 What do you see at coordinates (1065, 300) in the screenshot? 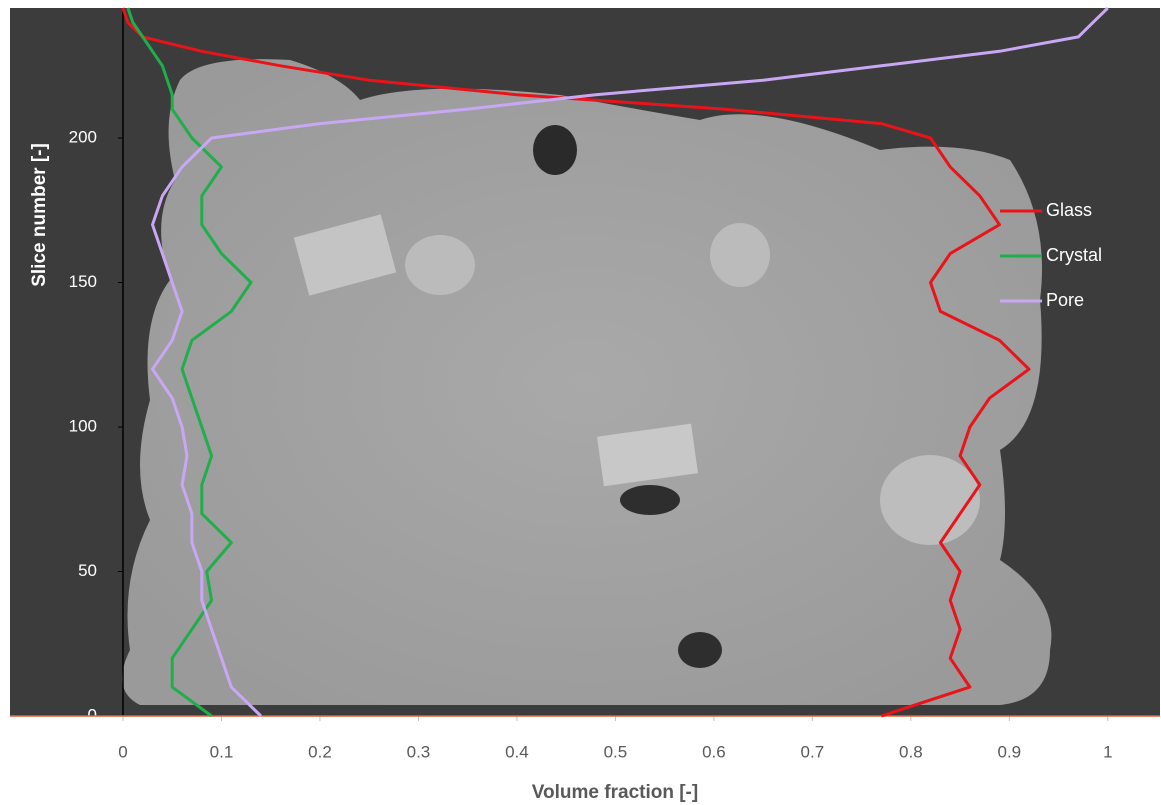
I see `legend-label: Pore` at bounding box center [1065, 300].